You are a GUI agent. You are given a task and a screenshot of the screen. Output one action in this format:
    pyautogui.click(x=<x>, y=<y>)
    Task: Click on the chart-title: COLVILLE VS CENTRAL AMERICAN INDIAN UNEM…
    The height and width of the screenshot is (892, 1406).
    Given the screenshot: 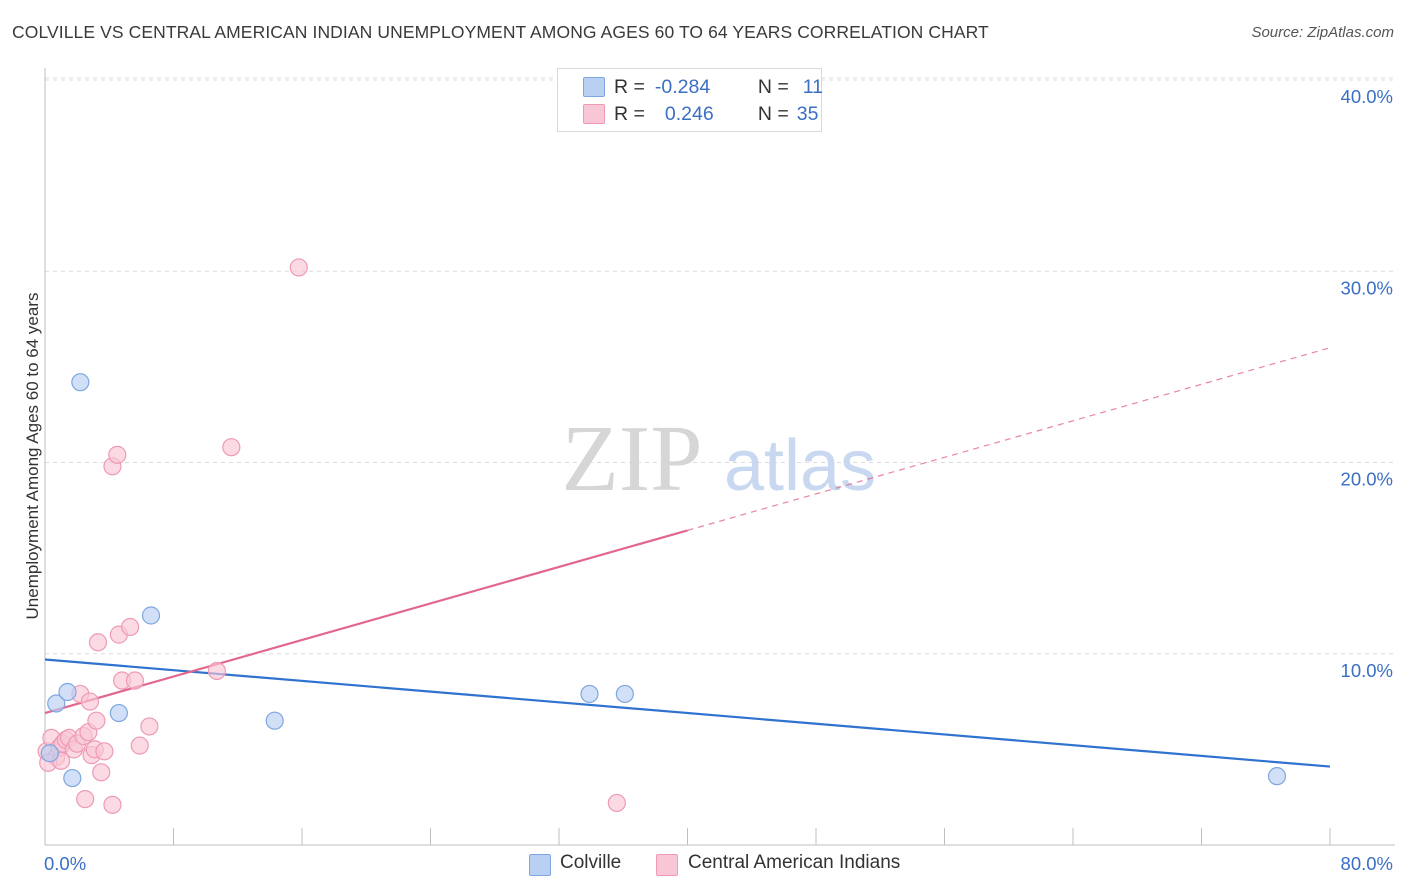 What is the action you would take?
    pyautogui.click(x=500, y=32)
    